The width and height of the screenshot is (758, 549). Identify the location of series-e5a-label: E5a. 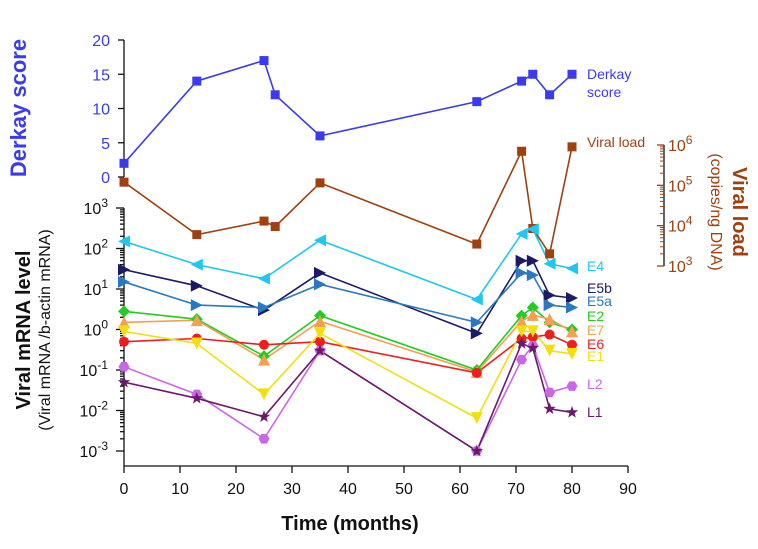
(599, 301).